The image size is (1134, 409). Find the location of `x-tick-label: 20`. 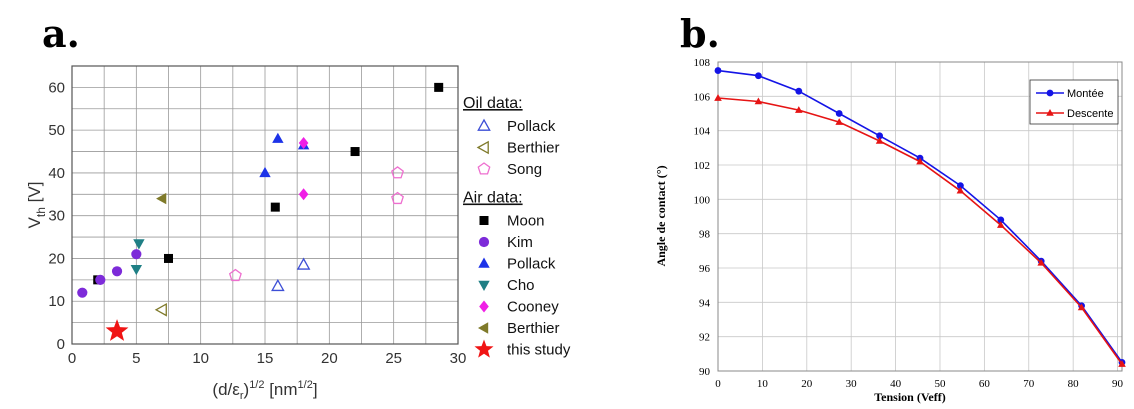

x-tick-label: 20 is located at coordinates (807, 384).